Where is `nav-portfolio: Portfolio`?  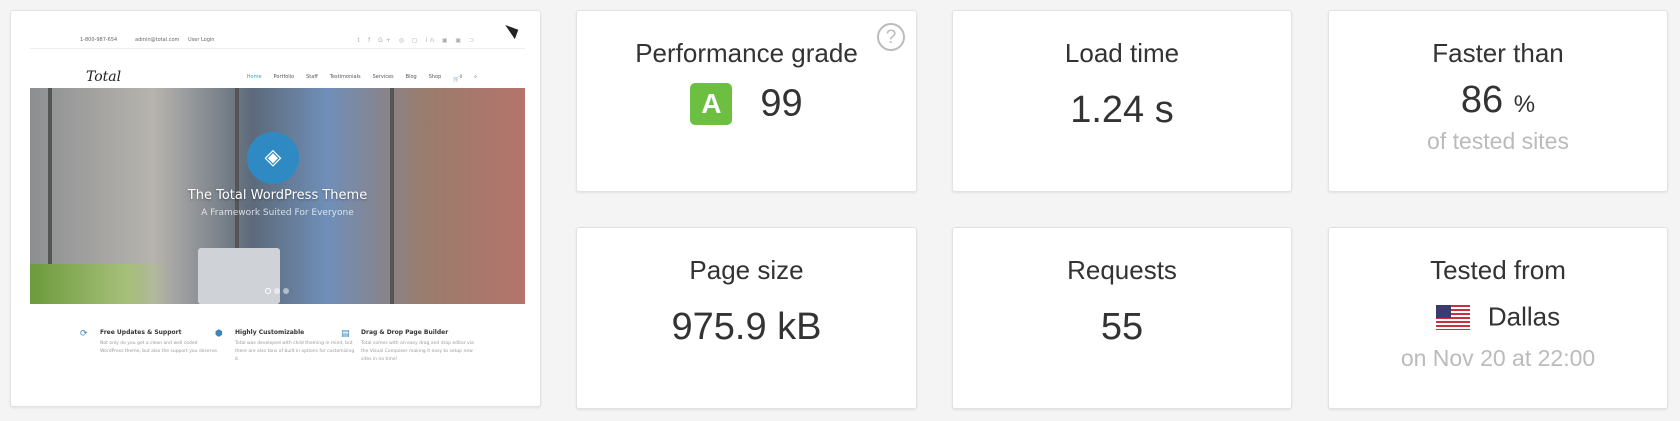
nav-portfolio: Portfolio is located at coordinates (284, 77).